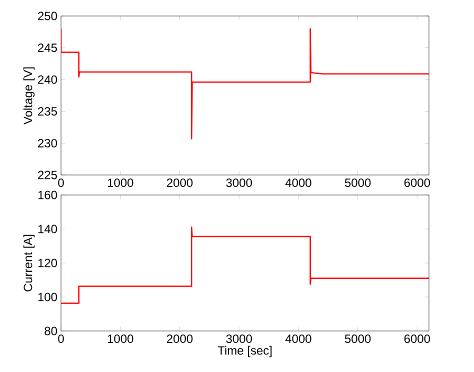 This screenshot has height=372, width=474. I want to click on y-tick-label: 240, so click(48, 79).